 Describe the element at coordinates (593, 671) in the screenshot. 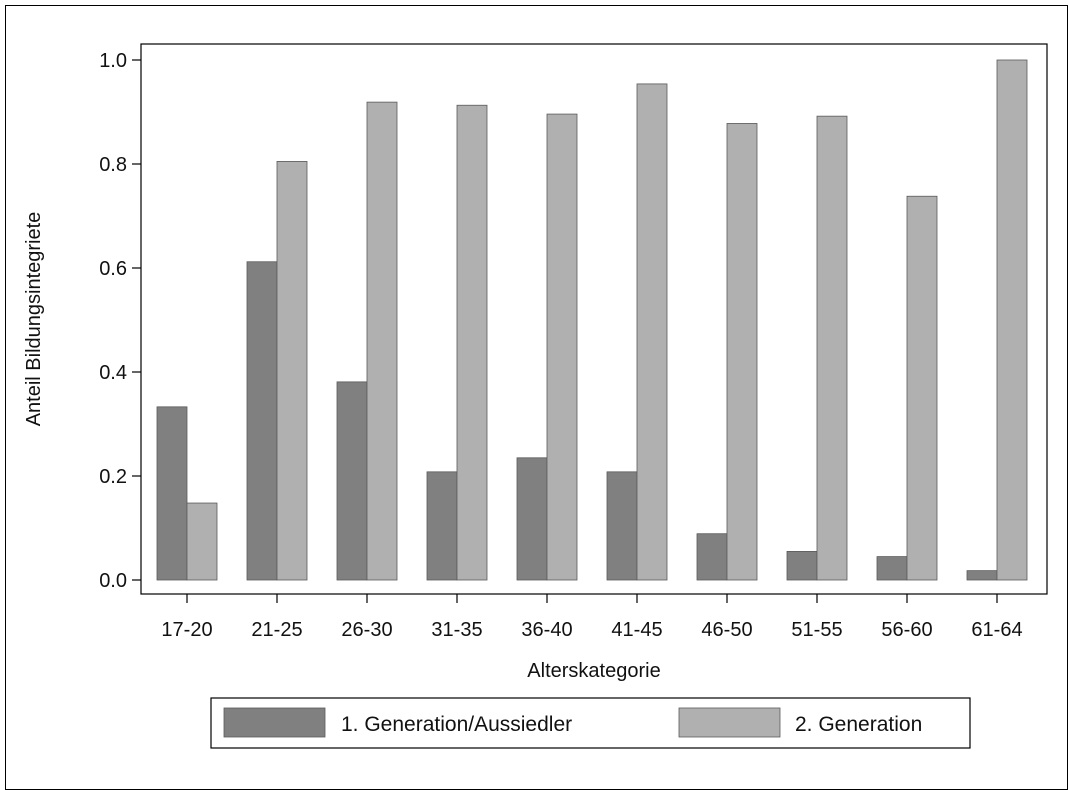

I see `x-axis-title: Alterskategorie` at that location.